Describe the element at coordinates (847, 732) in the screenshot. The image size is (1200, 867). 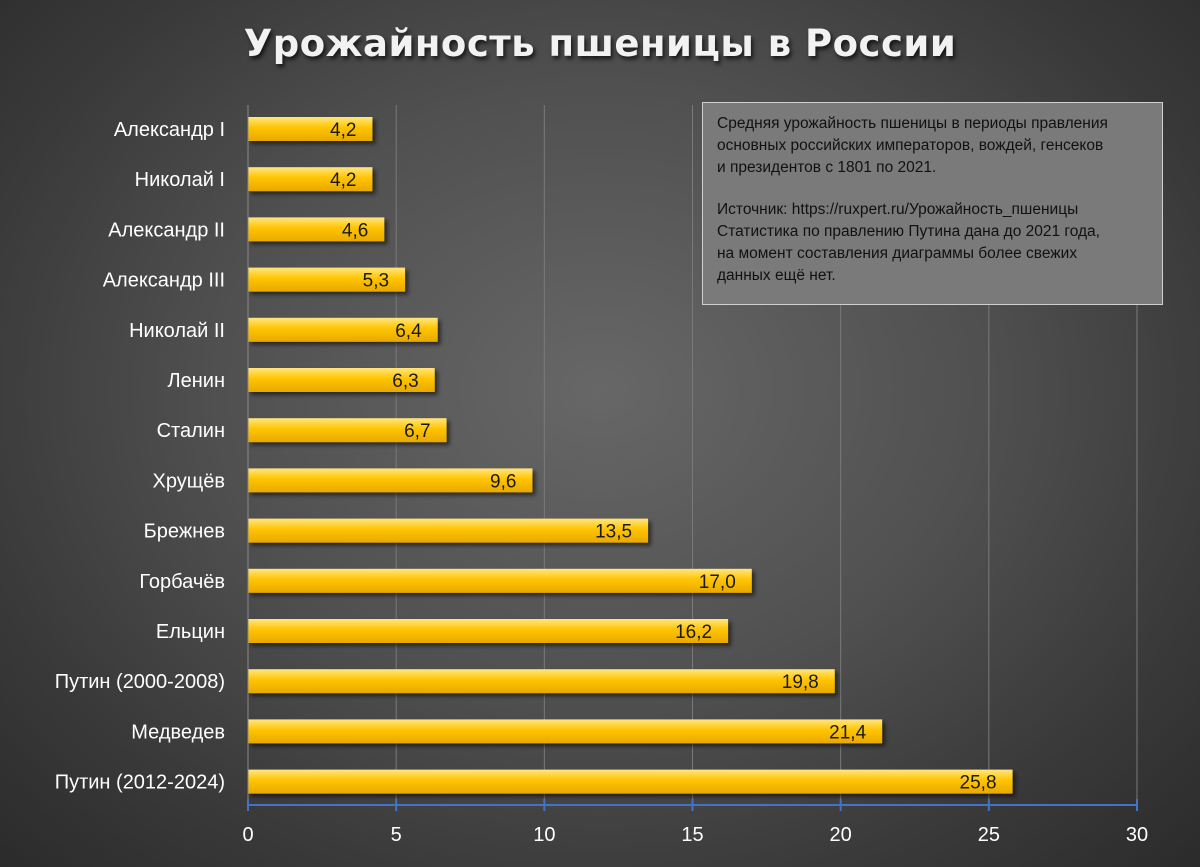
I see `data-label: 21,4` at that location.